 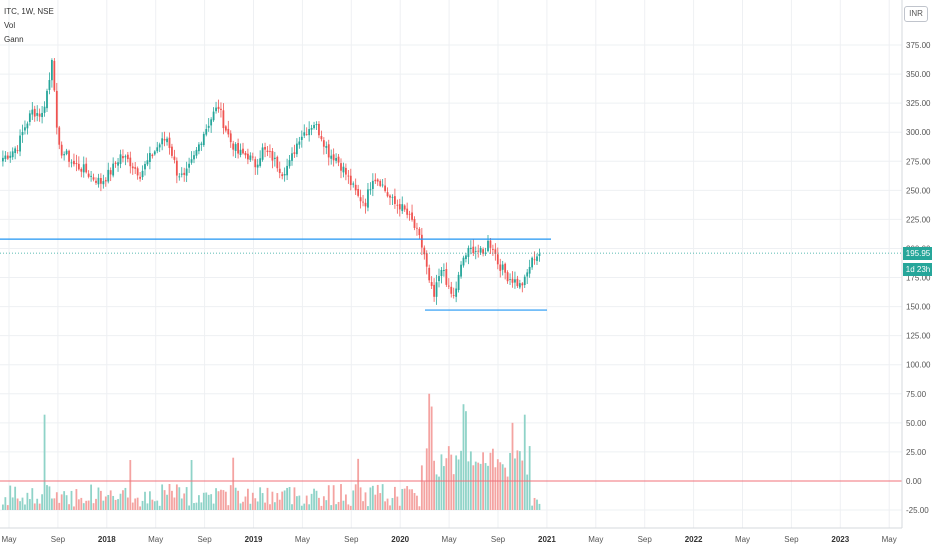 What do you see at coordinates (14, 39) in the screenshot?
I see `gann-legend: Gann` at bounding box center [14, 39].